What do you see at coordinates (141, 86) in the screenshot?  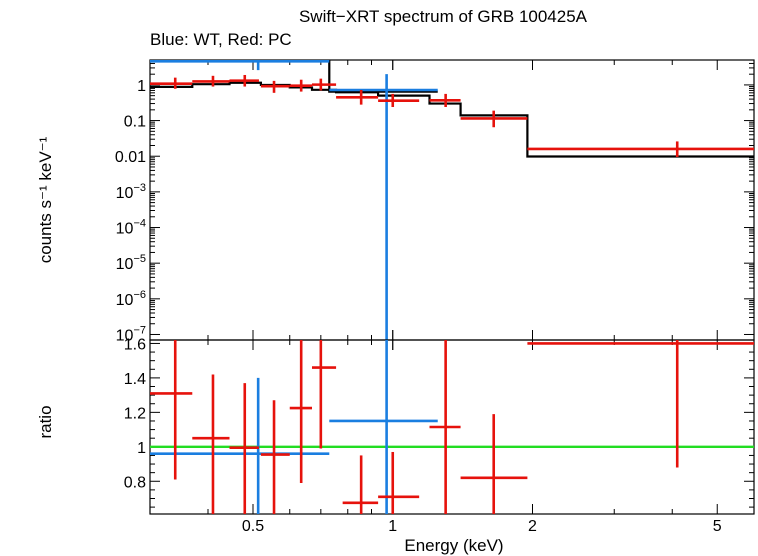 I see `spectrum-y-tick-label: 1` at bounding box center [141, 86].